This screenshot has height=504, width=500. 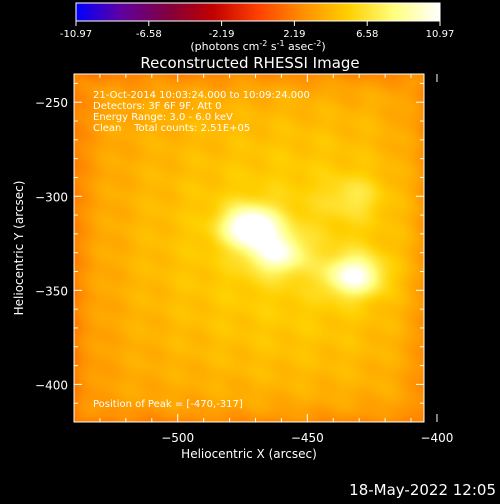 I want to click on y-tick-label: −350, so click(x=51, y=291).